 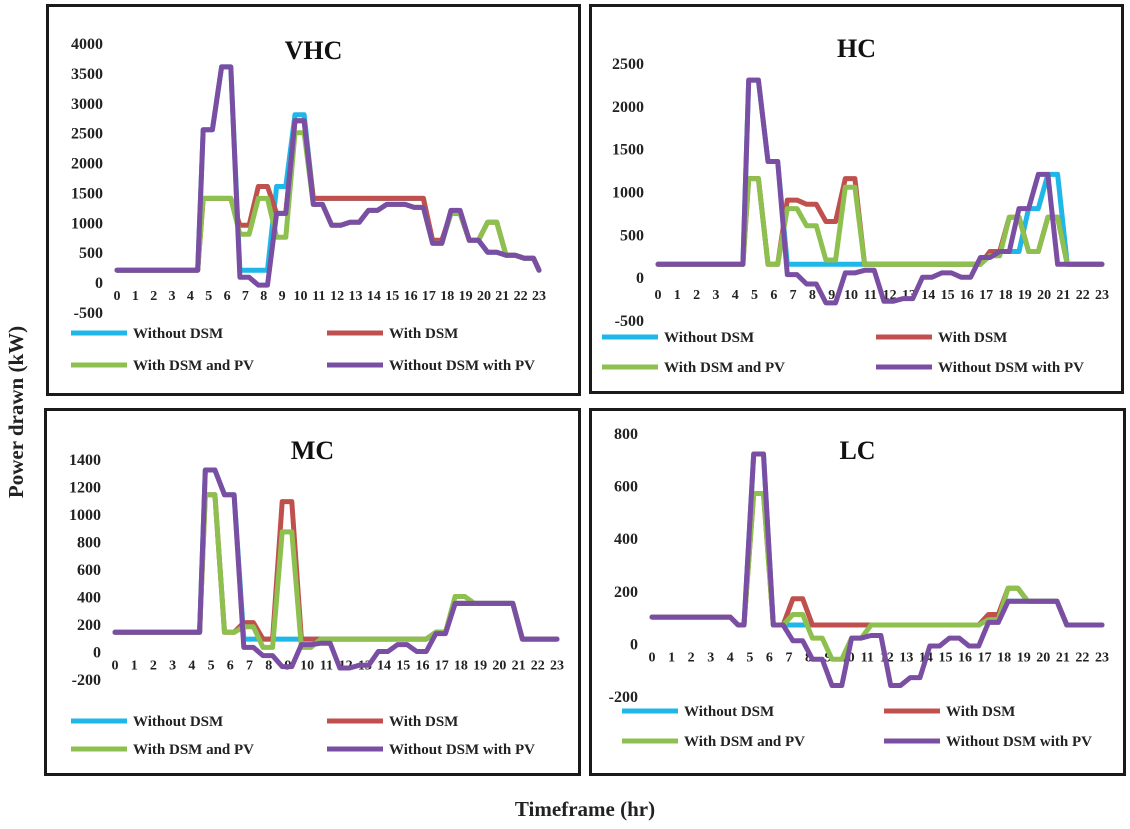 What do you see at coordinates (87, 164) in the screenshot?
I see `y-tick-label: 2000` at bounding box center [87, 164].